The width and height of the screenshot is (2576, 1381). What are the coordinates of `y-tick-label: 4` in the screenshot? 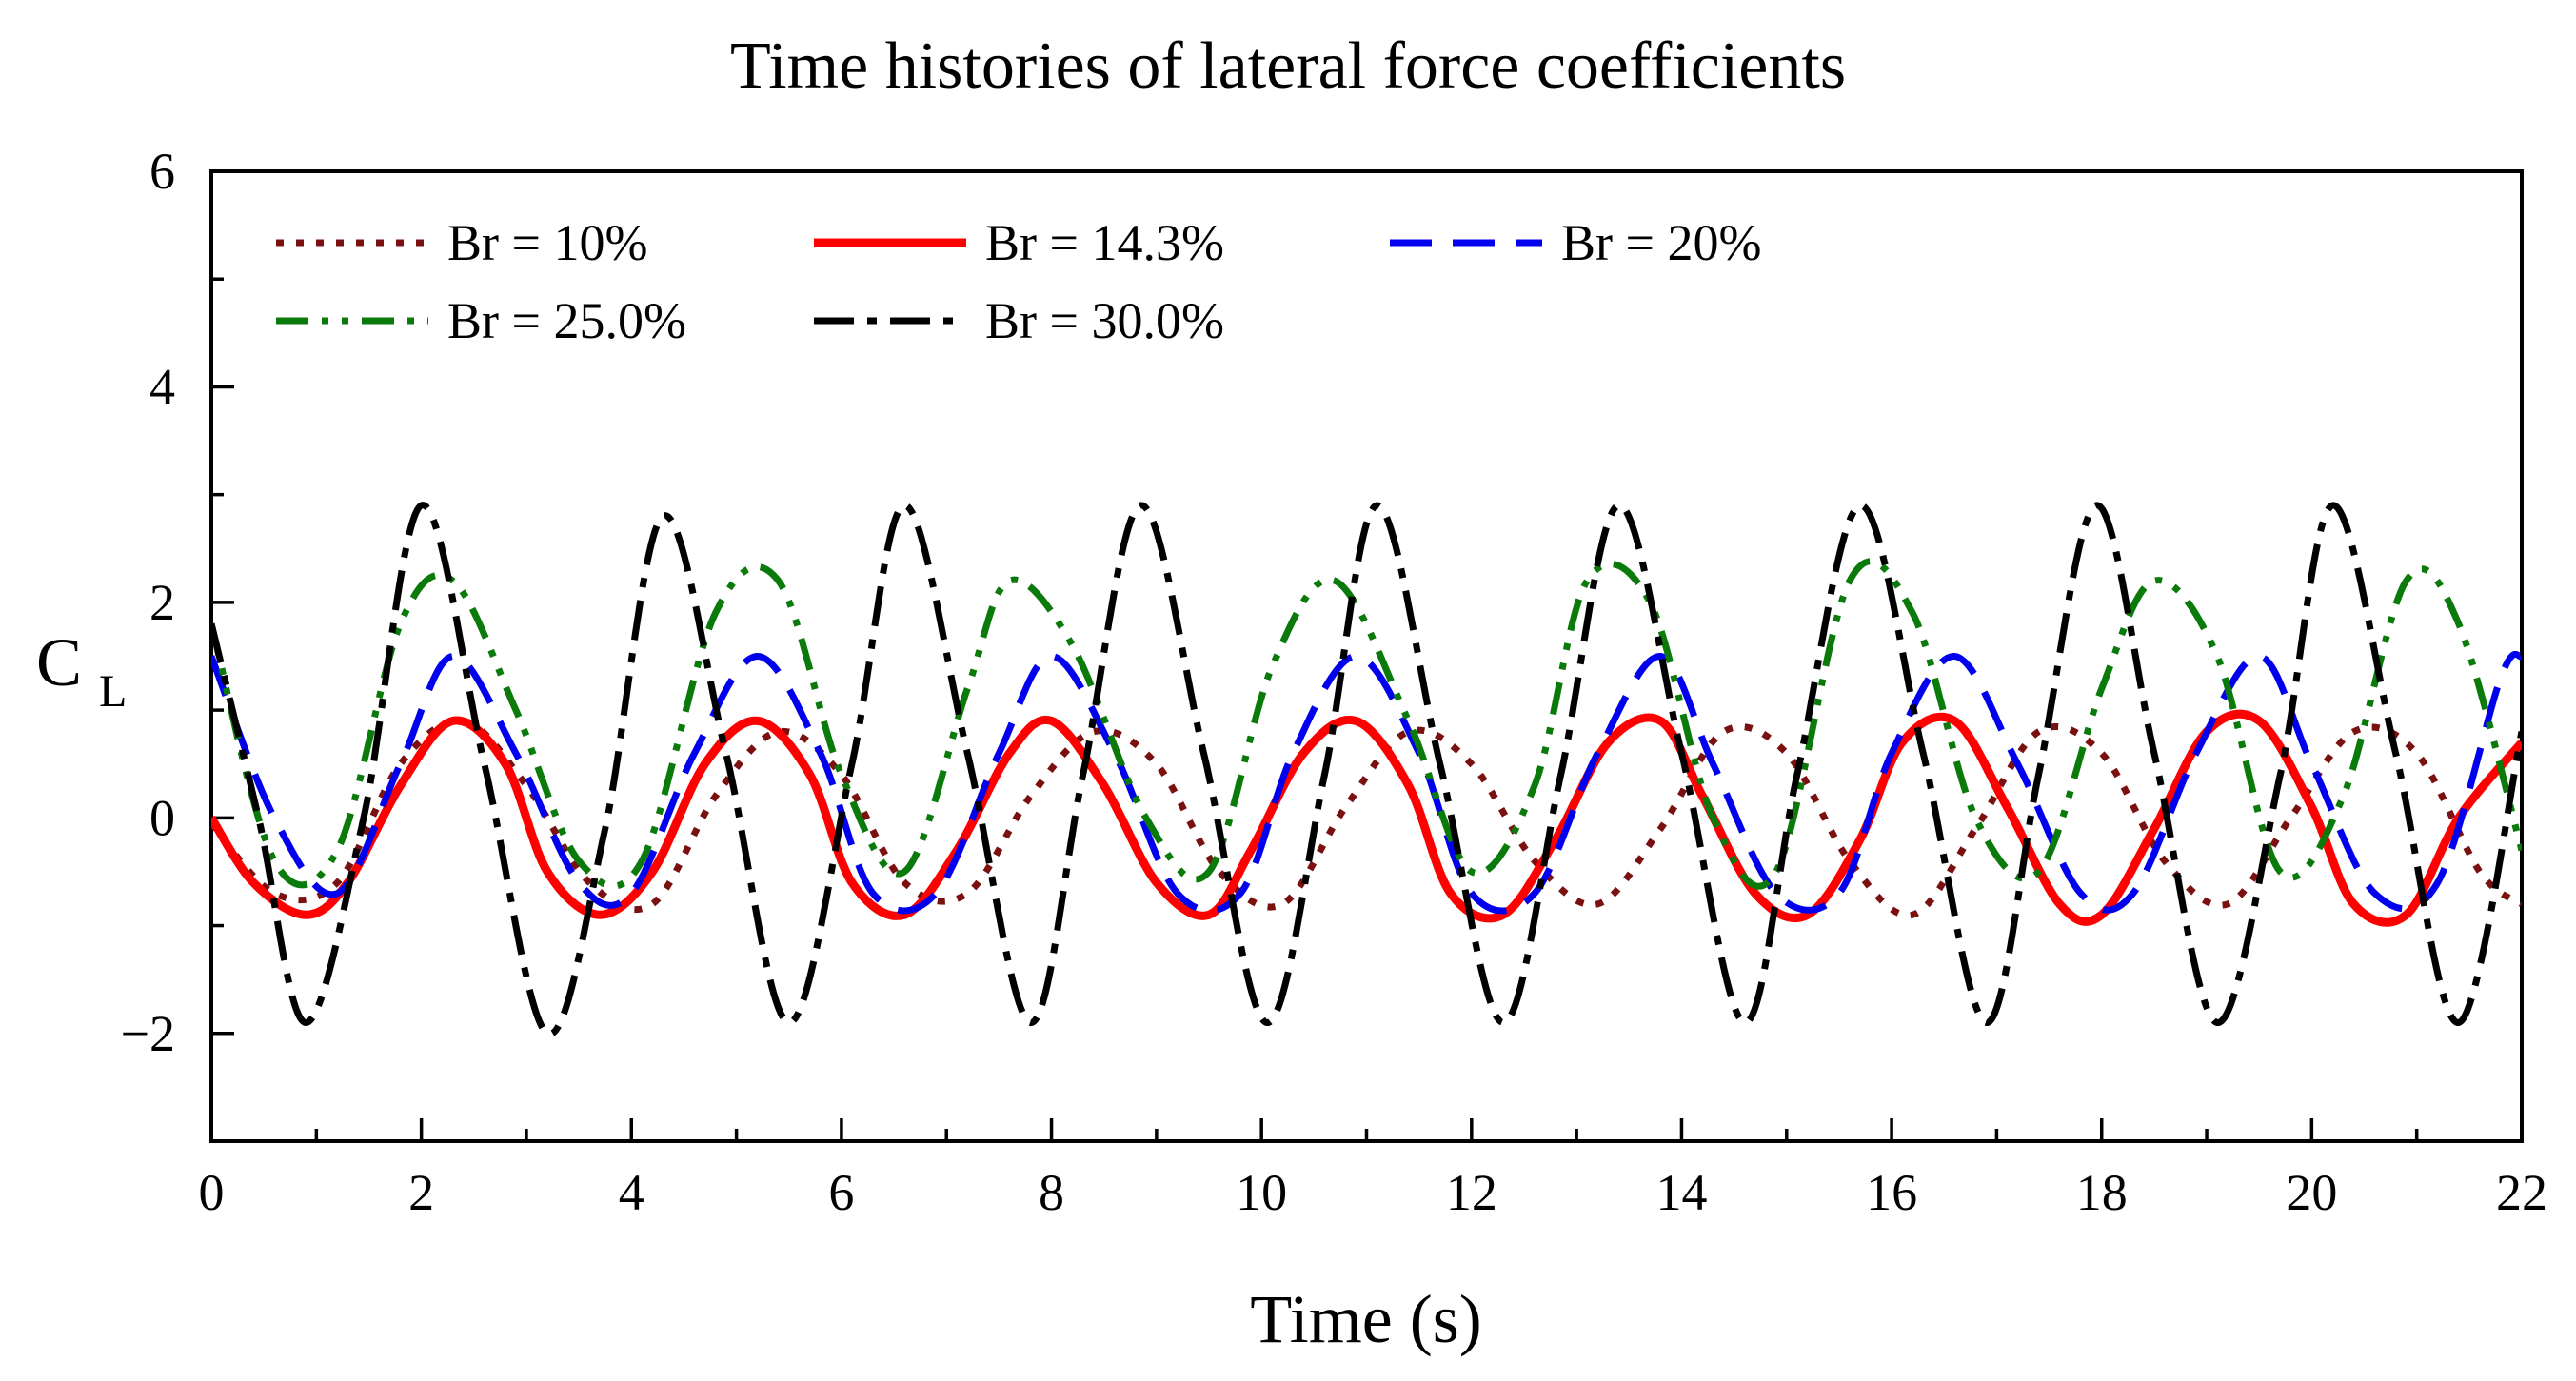 It's located at (162, 386).